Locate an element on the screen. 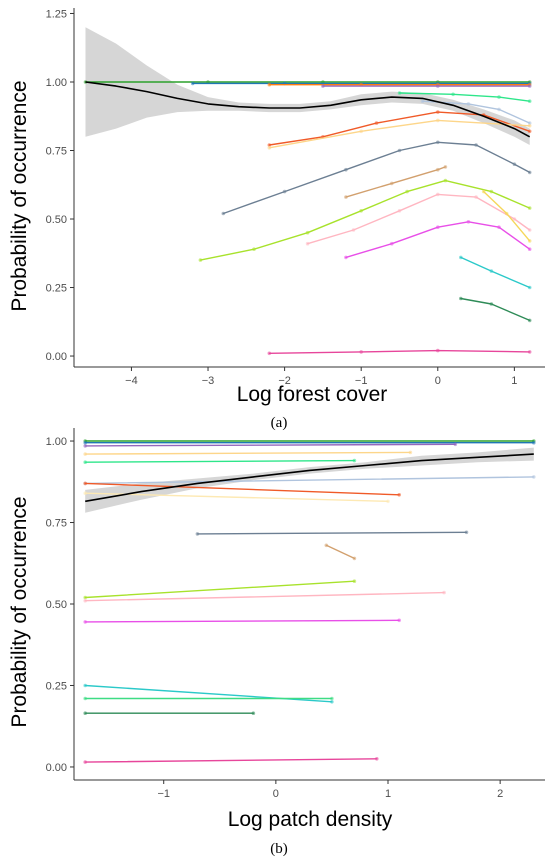  panel-a-x-tick-label: 0 is located at coordinates (438, 381).